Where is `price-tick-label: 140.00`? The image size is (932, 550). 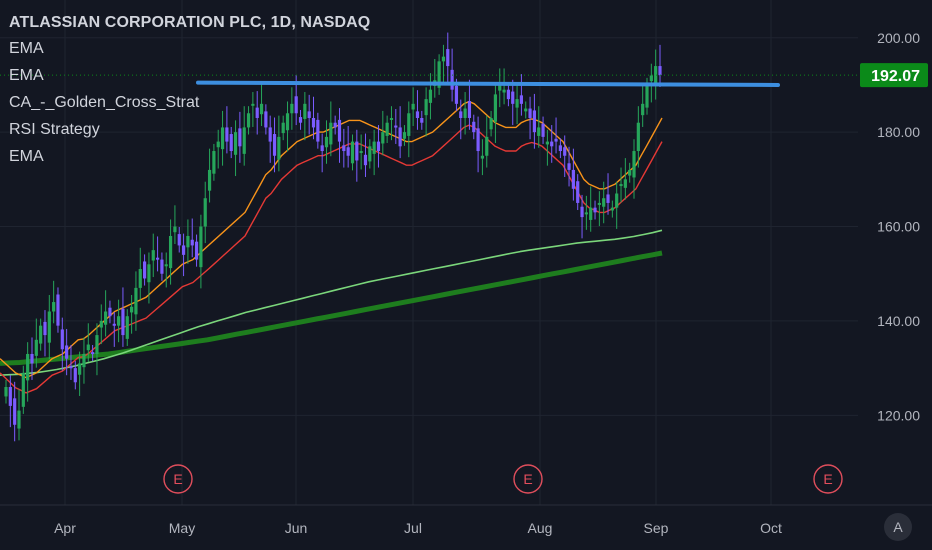
price-tick-label: 140.00 is located at coordinates (898, 321).